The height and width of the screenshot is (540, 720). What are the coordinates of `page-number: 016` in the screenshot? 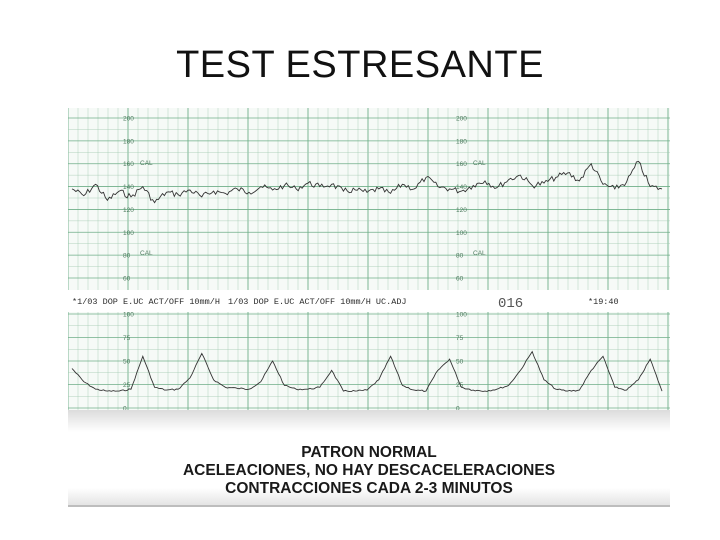 It's located at (510, 304).